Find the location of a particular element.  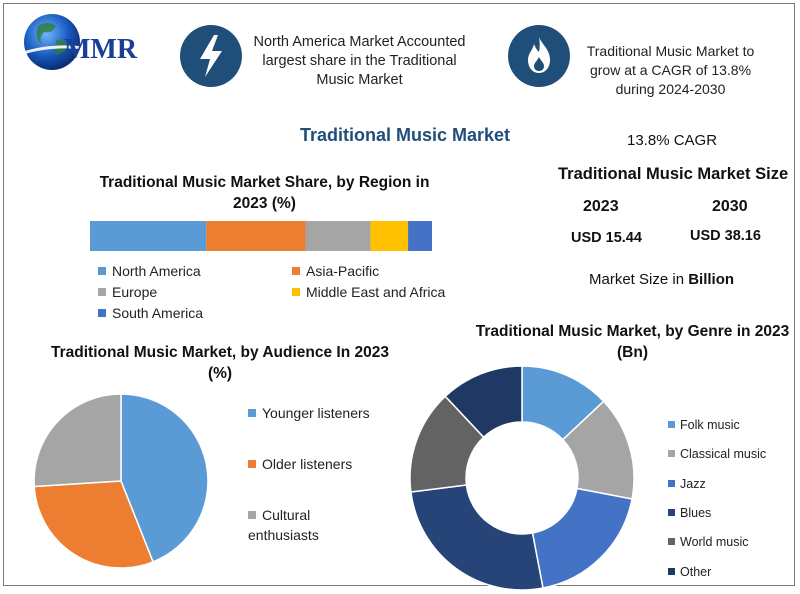

legend-label: South America is located at coordinates (158, 313).